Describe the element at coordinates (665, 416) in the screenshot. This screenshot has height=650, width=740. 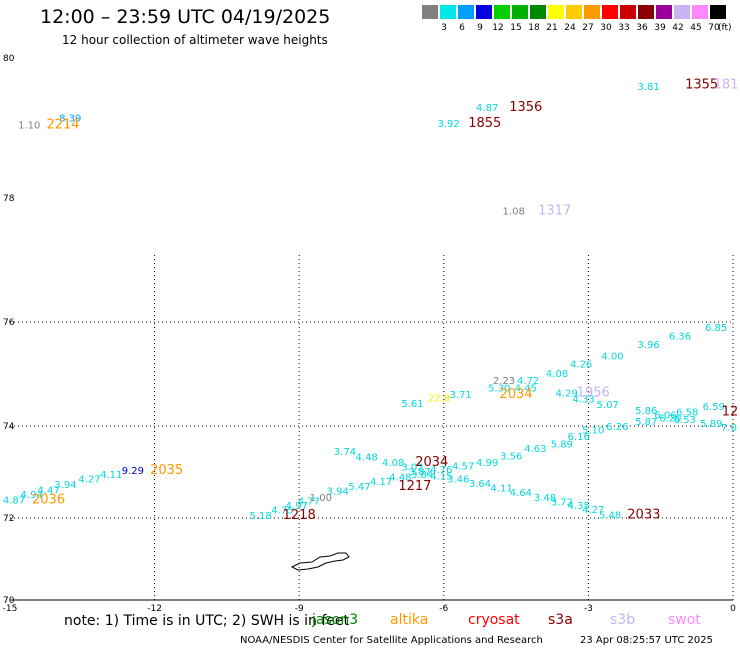
I see `wave-height-value: 6.06` at that location.